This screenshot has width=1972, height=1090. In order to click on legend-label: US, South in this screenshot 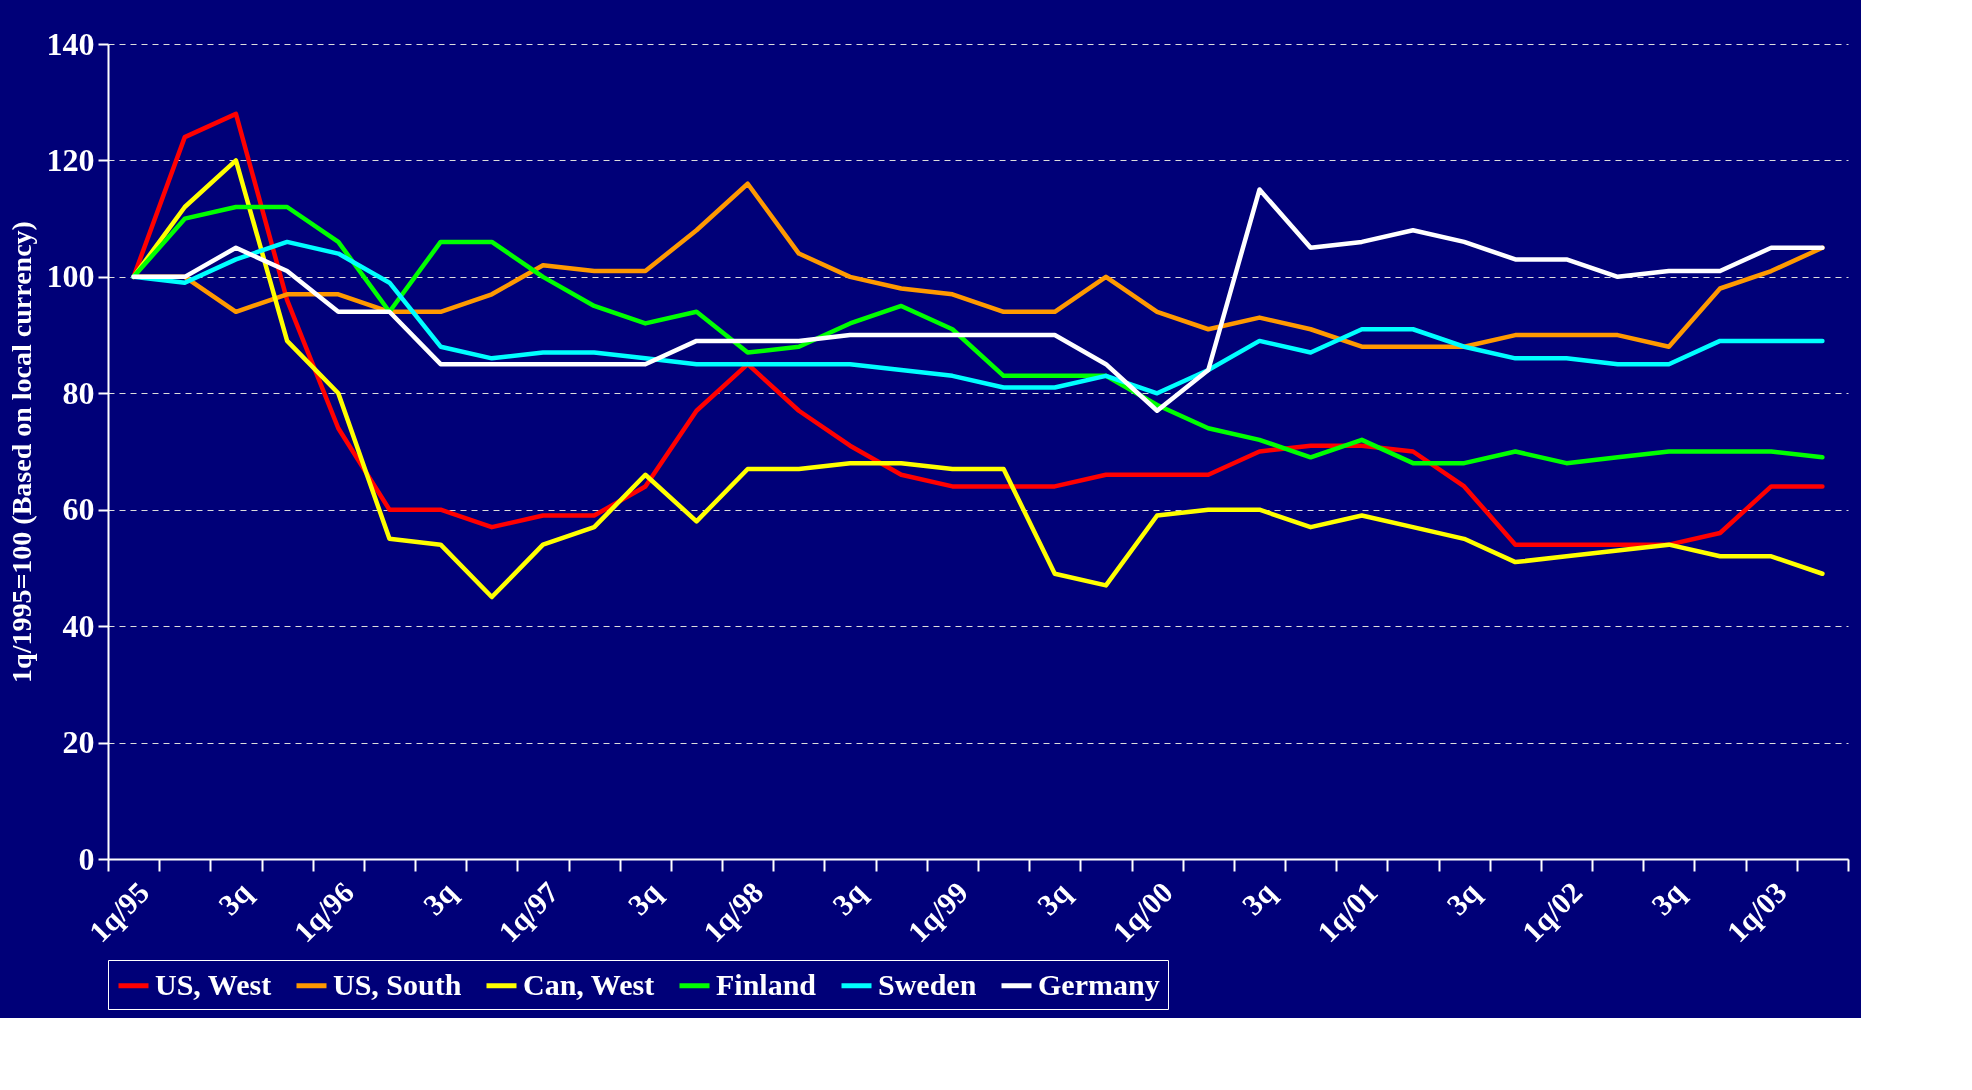, I will do `click(397, 984)`.